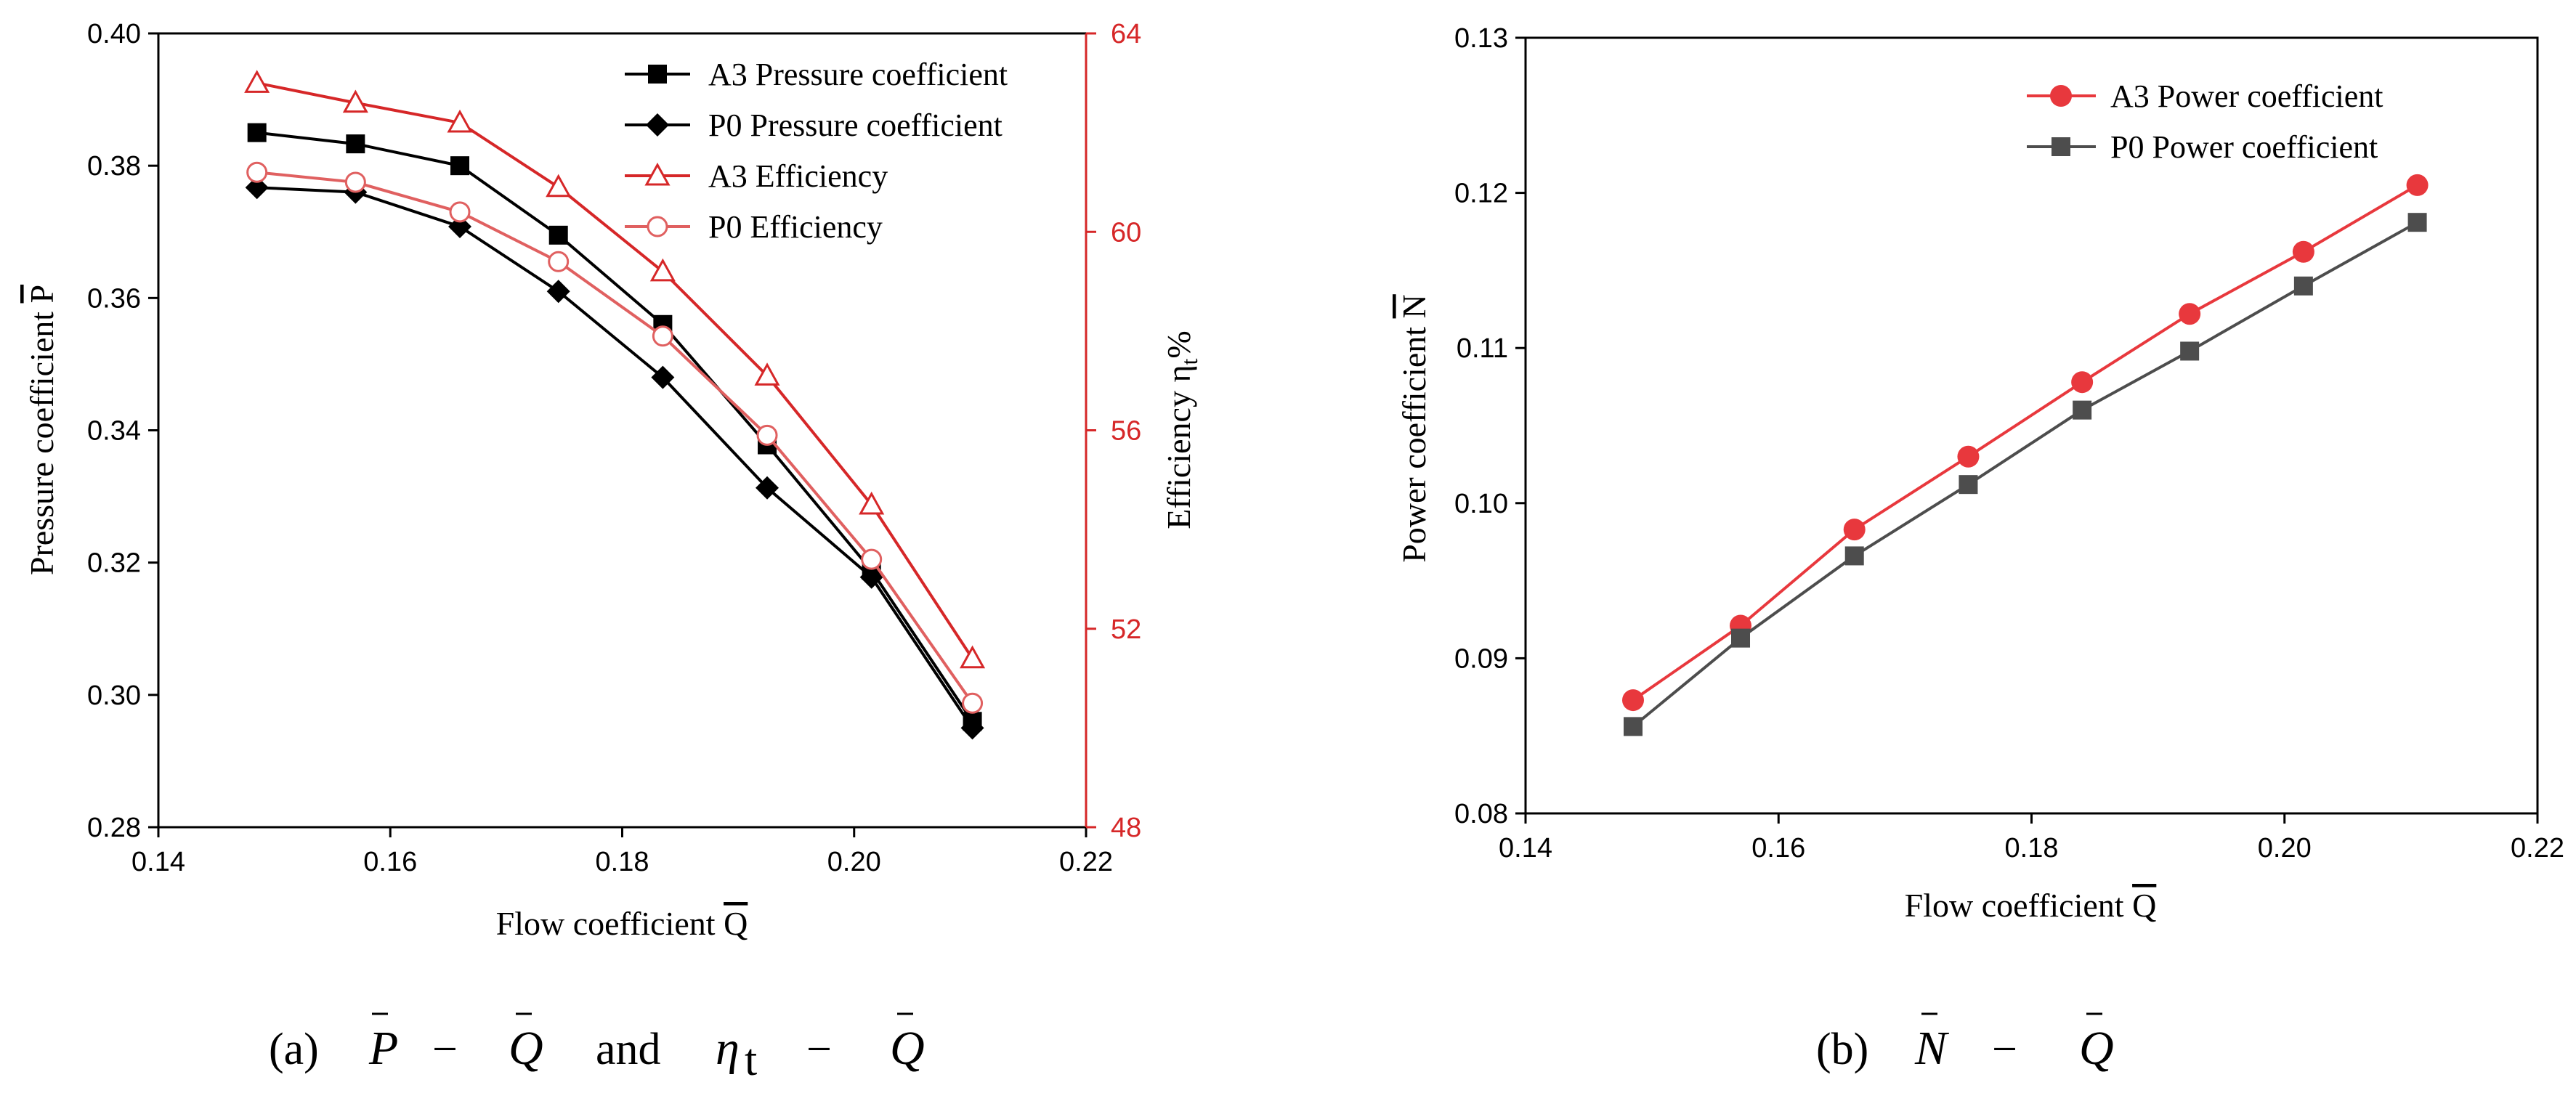  Describe the element at coordinates (2244, 147) in the screenshot. I see `panel-b-legend-label: P0 Power coefficient` at that location.